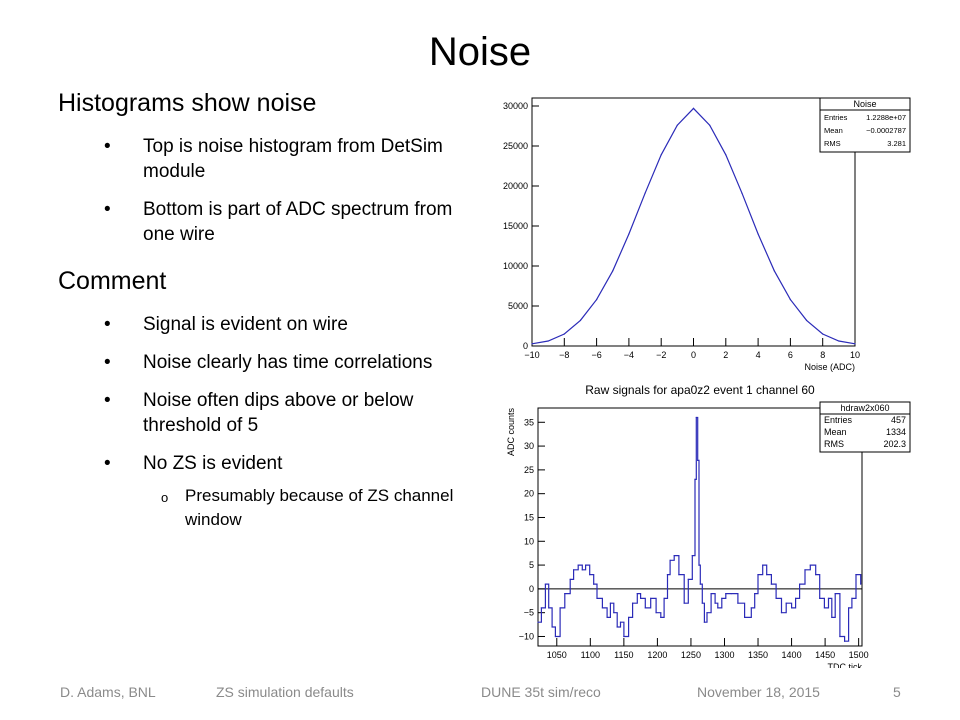 The width and height of the screenshot is (960, 720). What do you see at coordinates (792, 655) in the screenshot?
I see `x-tick-label: 1400` at bounding box center [792, 655].